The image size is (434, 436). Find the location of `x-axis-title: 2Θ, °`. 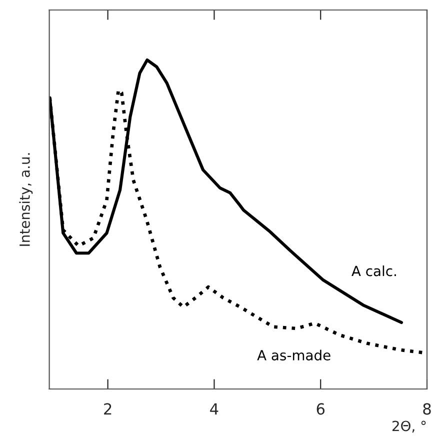

x-axis-title: 2Θ, ° is located at coordinates (409, 426).